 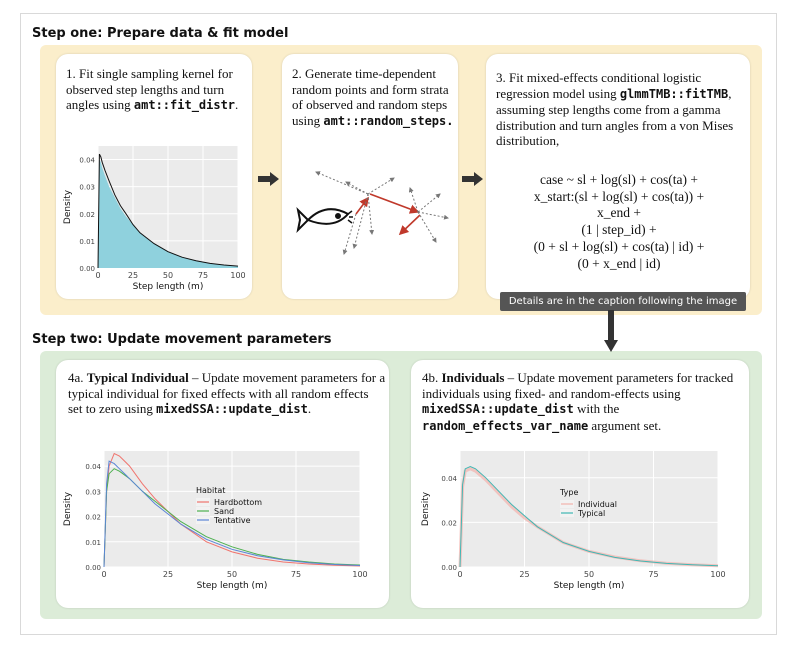 What do you see at coordinates (505, 425) in the screenshot?
I see `card4b-code-2: random_effects_var_name` at bounding box center [505, 425].